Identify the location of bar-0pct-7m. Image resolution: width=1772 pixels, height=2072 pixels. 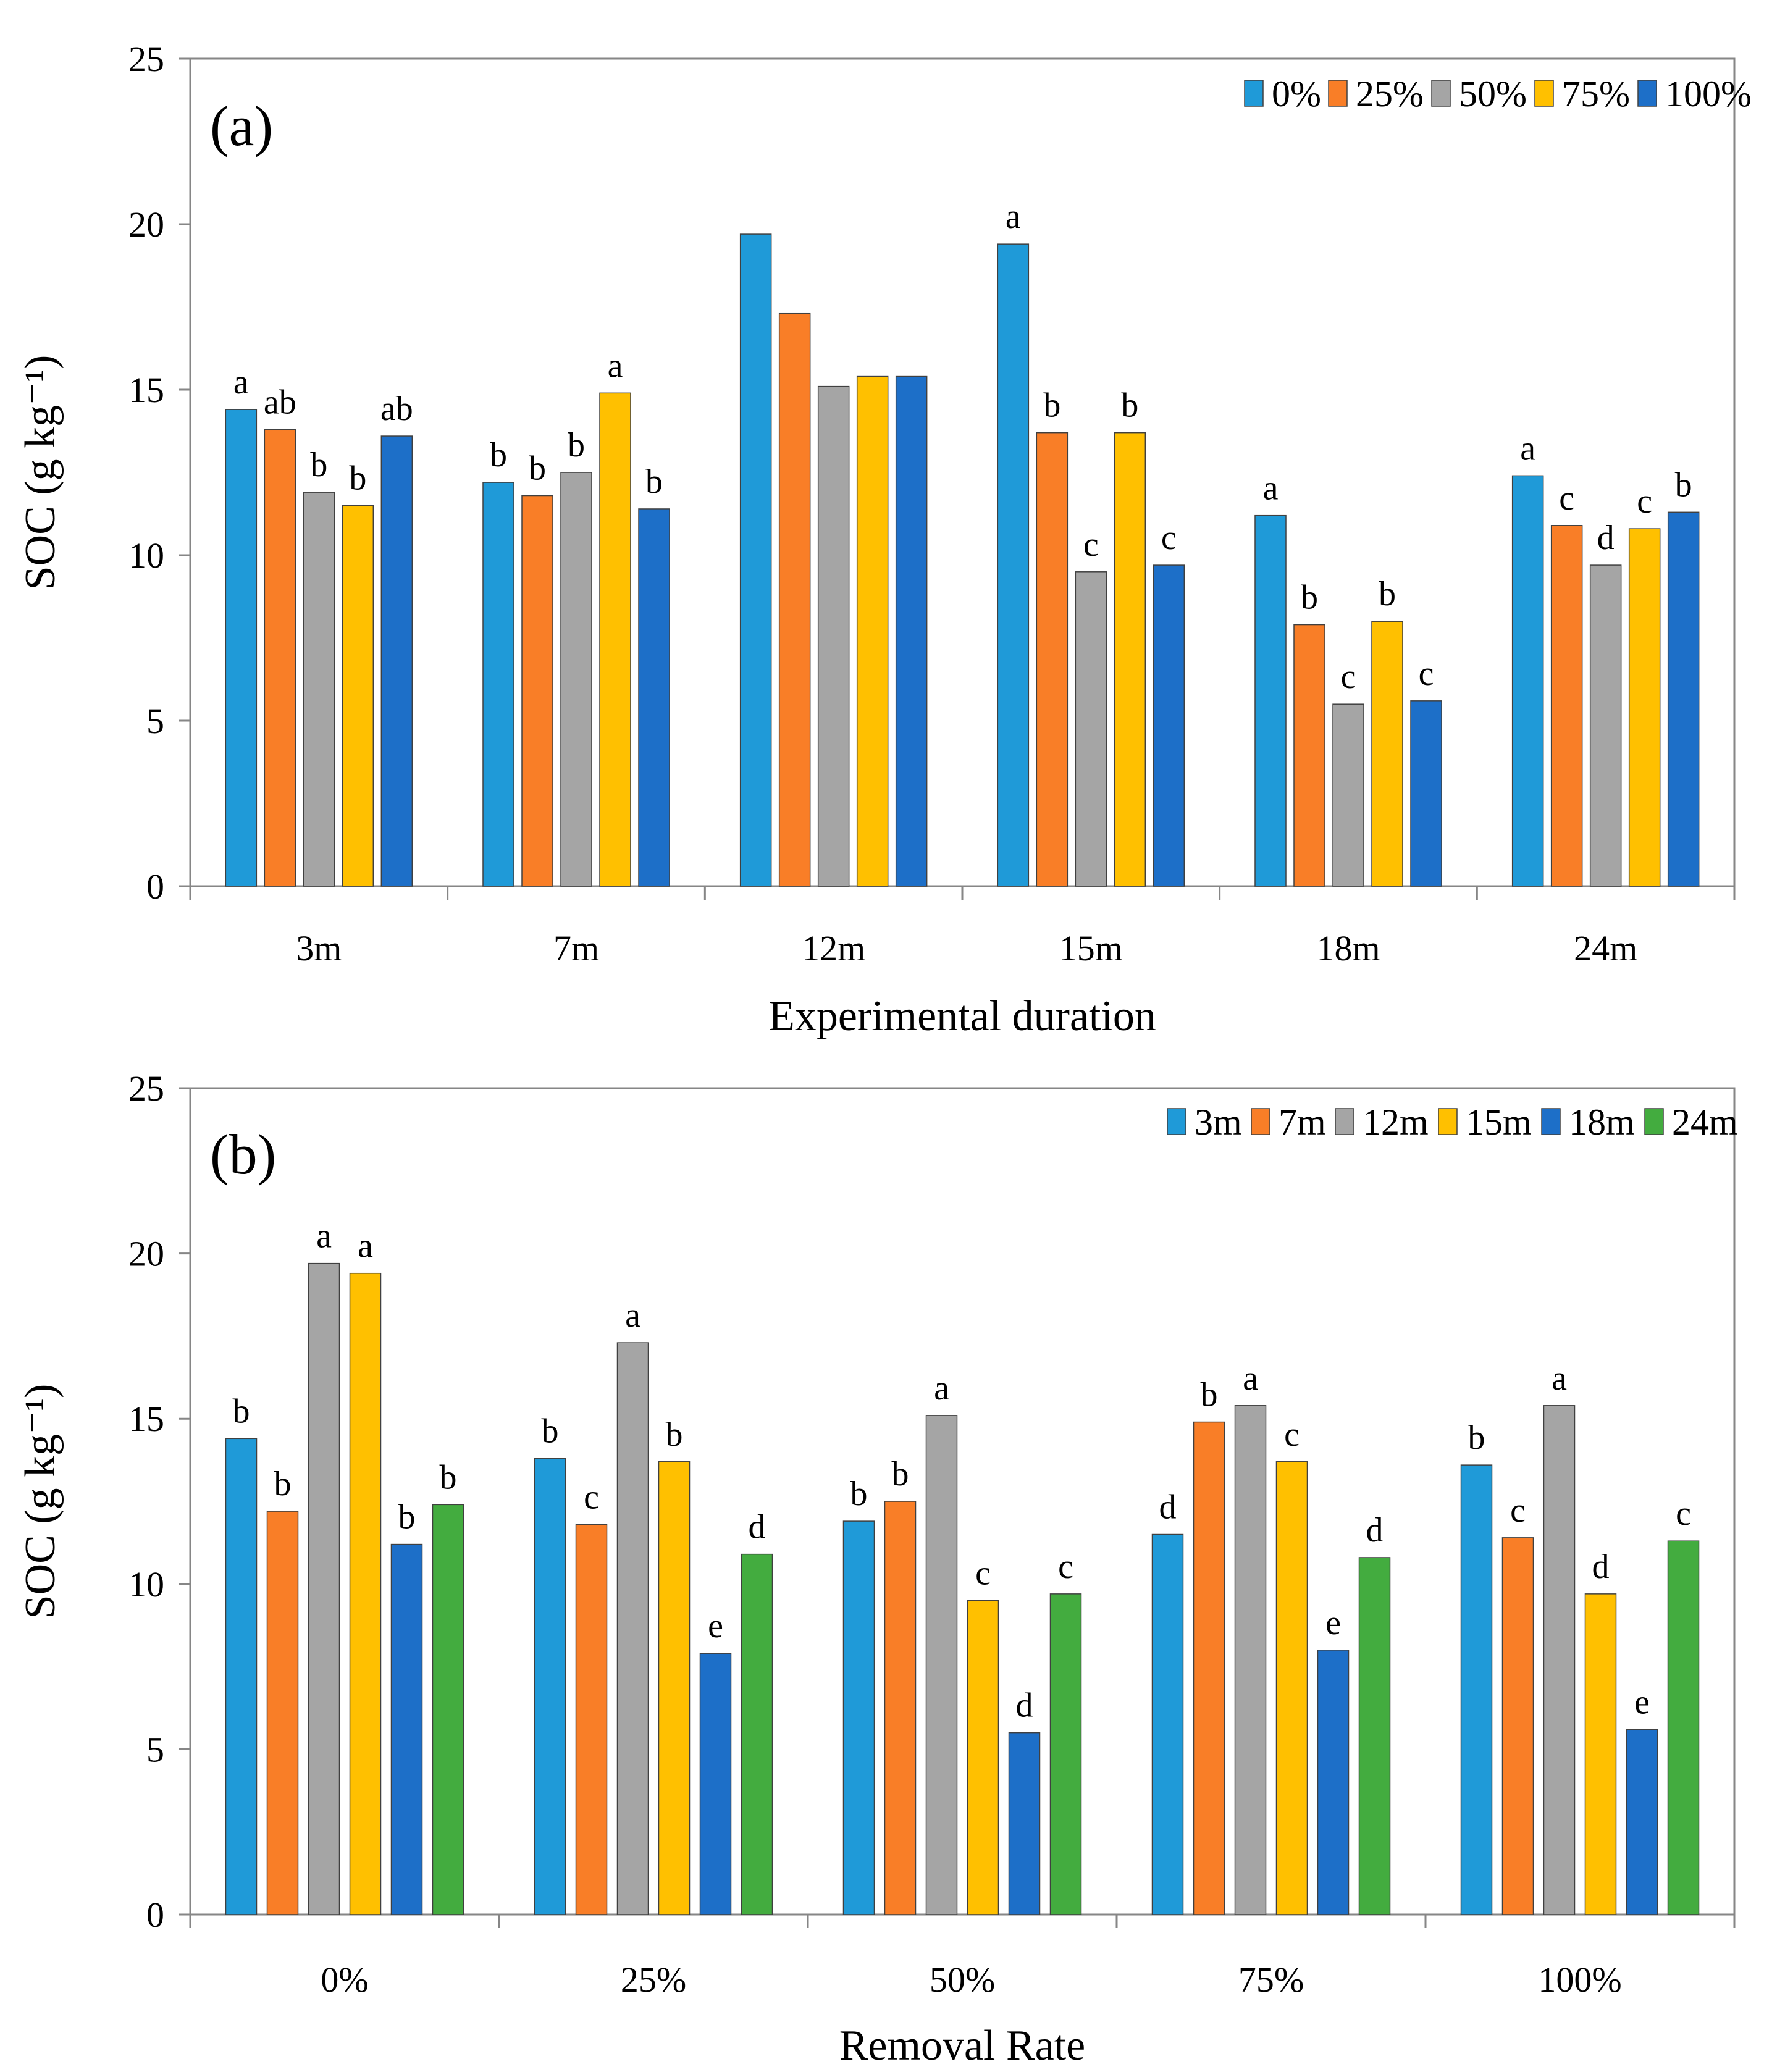
(498, 684).